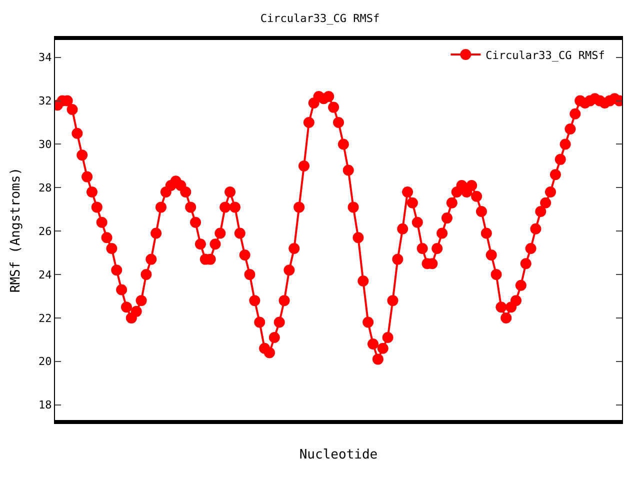 Image resolution: width=640 pixels, height=480 pixels. Describe the element at coordinates (45, 361) in the screenshot. I see `y-tick-label: 20` at that location.